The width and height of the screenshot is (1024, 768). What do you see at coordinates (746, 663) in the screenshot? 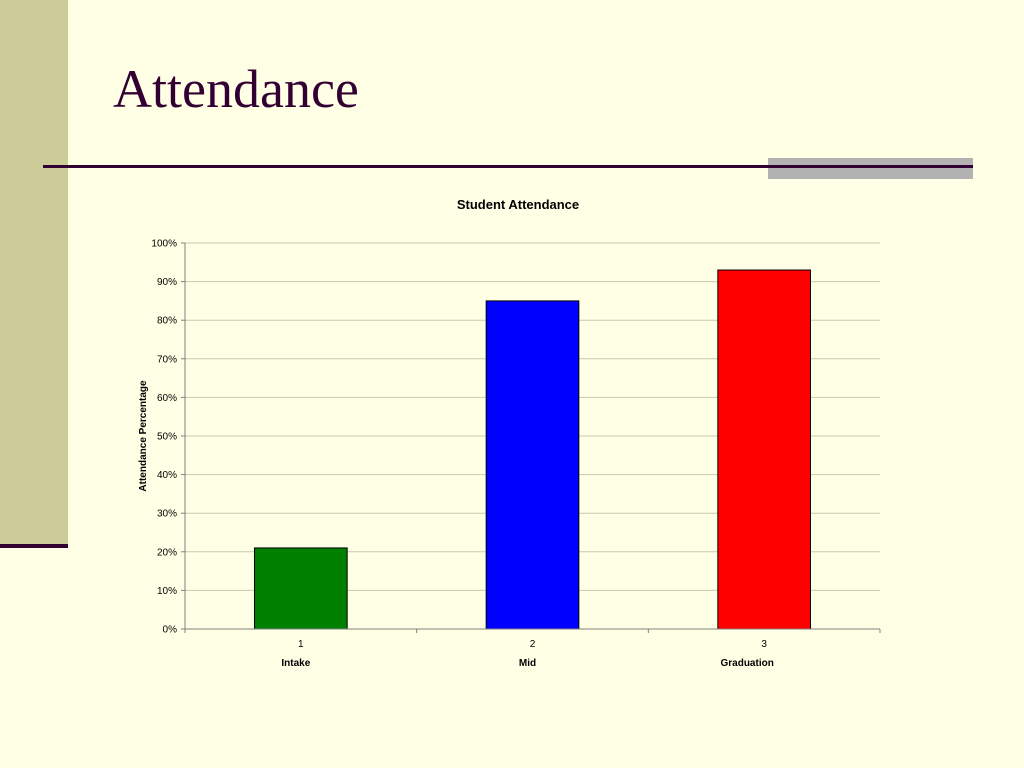
I see `x-category-label: Graduation` at bounding box center [746, 663].